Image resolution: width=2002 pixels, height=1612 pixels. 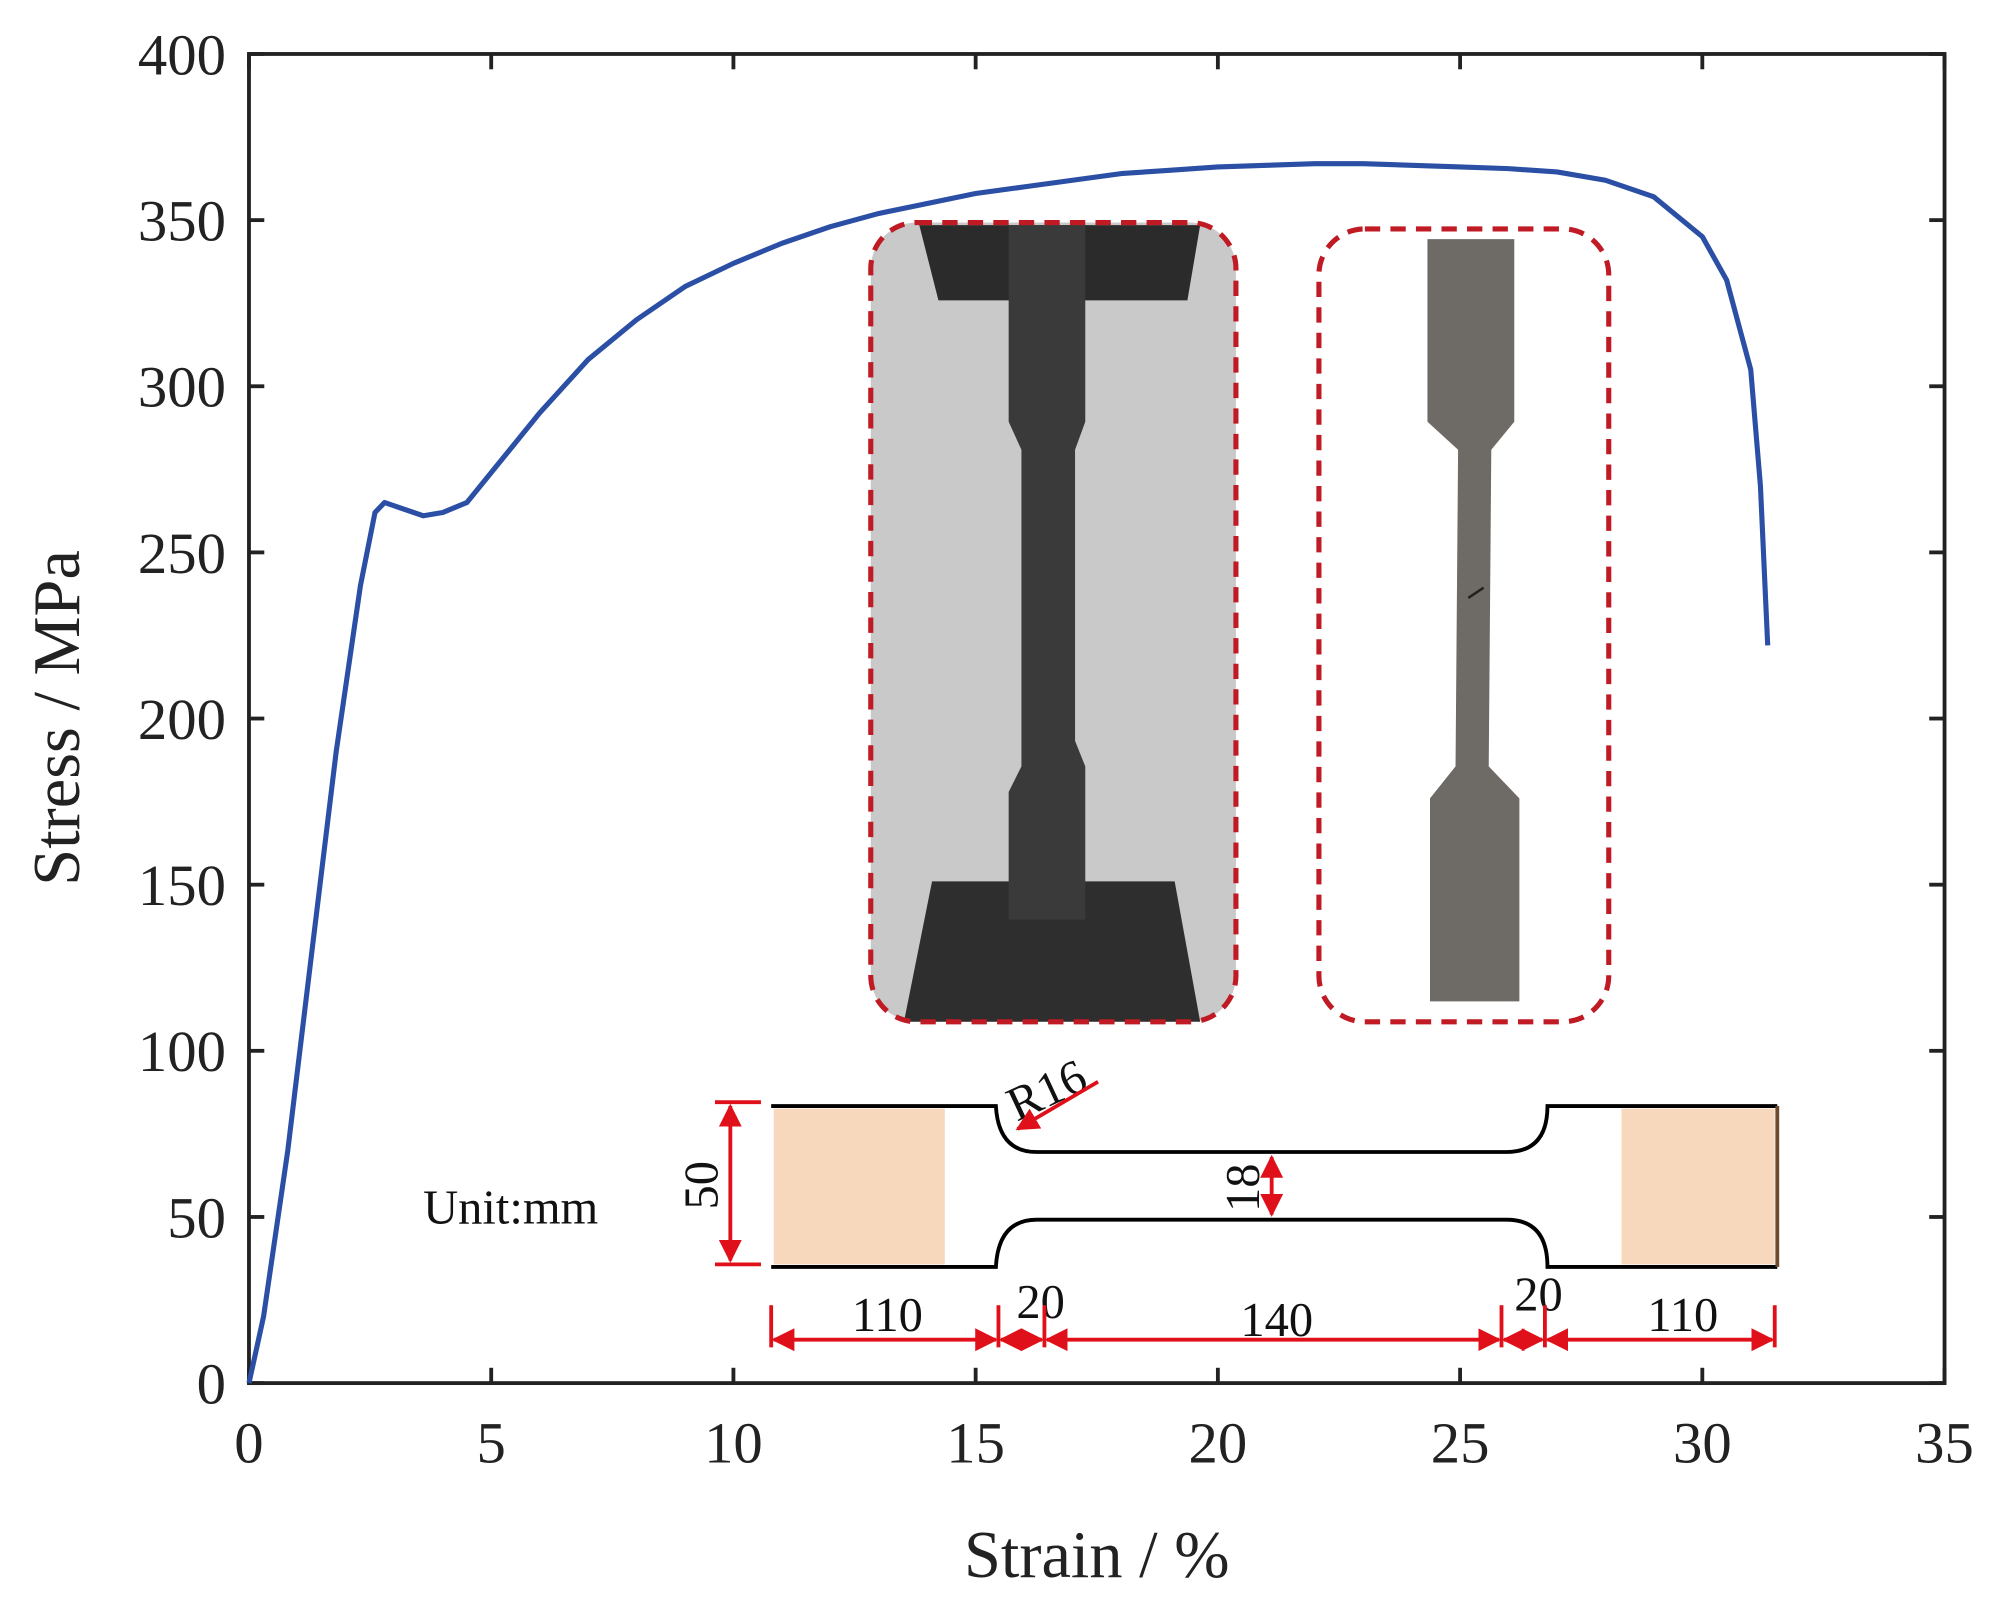 I want to click on photo-test-setup, so click(x=1053, y=622).